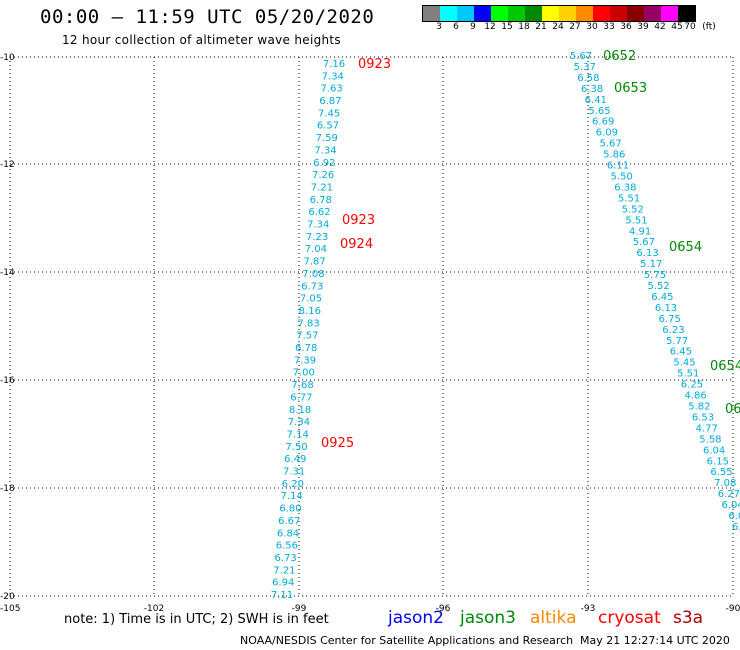 The width and height of the screenshot is (740, 650). I want to click on scale-label: 12, so click(490, 27).